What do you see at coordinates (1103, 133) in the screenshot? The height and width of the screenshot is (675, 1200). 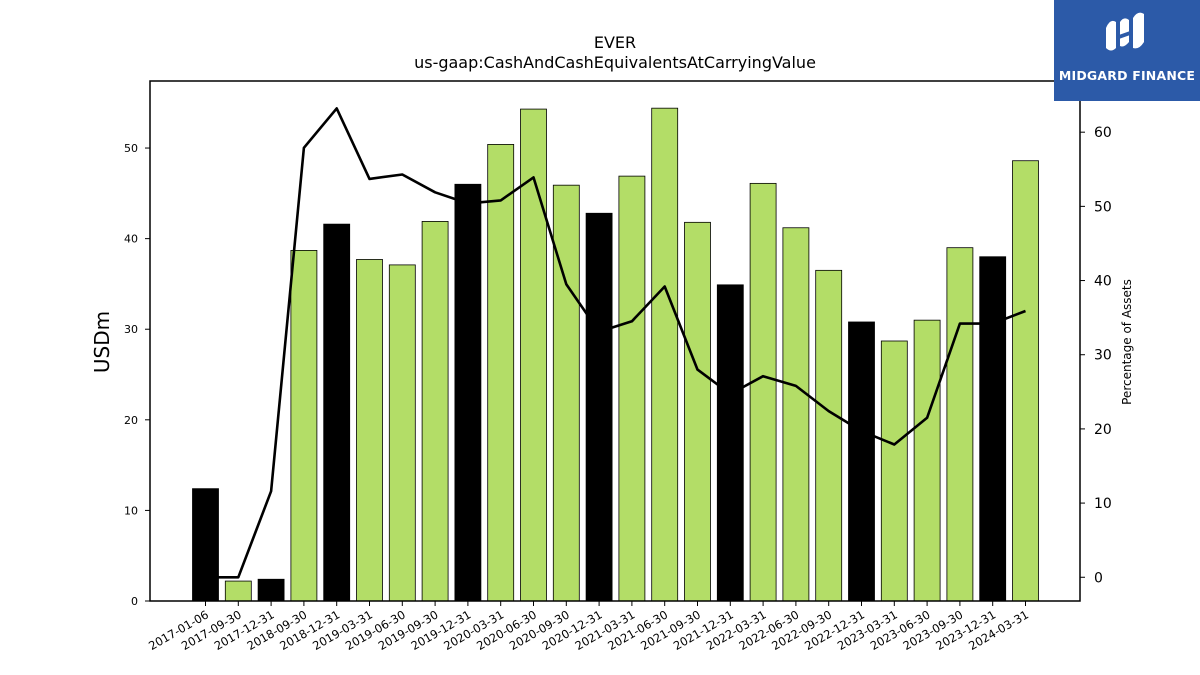 I see `y2-tick-label: 60` at bounding box center [1103, 133].